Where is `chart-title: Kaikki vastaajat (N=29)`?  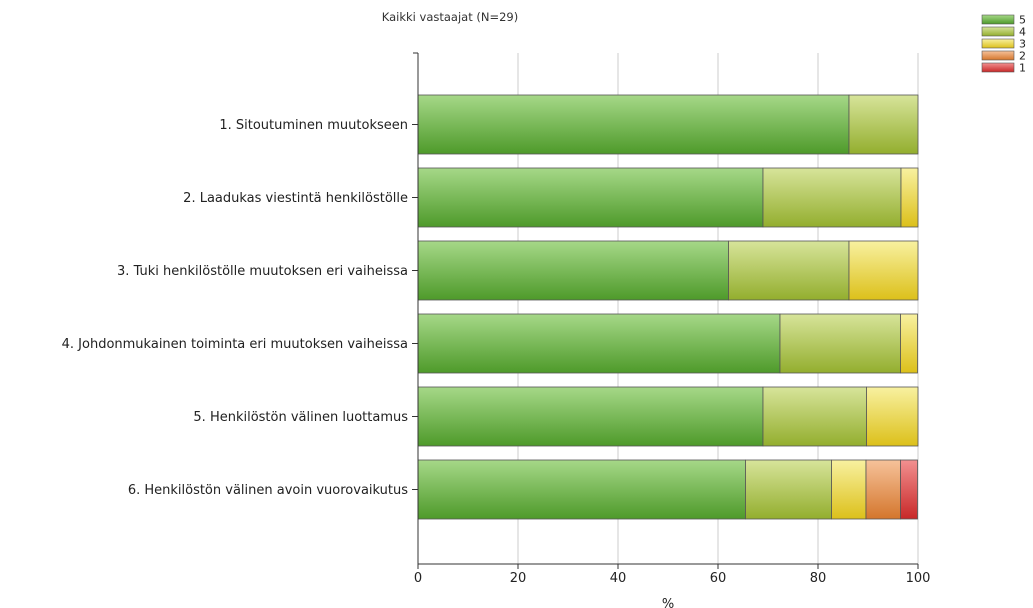
chart-title: Kaikki vastaajat (N=29) is located at coordinates (450, 17).